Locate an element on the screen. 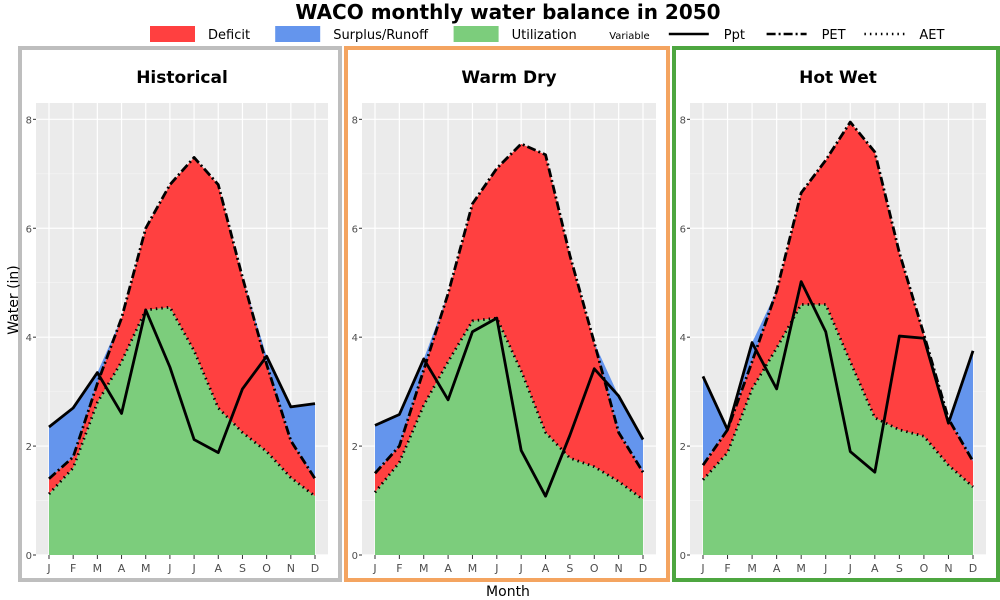 The image size is (1000, 600). legend-label: Surplus/Runoff is located at coordinates (381, 35).